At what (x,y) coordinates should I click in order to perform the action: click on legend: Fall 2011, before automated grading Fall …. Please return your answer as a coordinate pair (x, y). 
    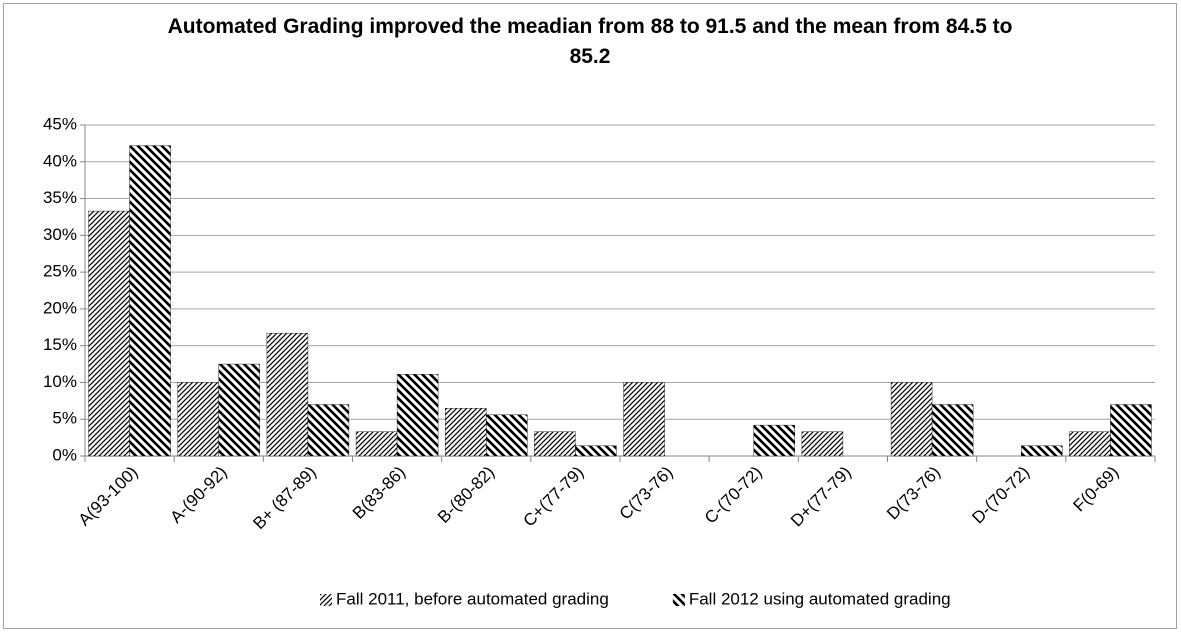
    Looking at the image, I should click on (635, 598).